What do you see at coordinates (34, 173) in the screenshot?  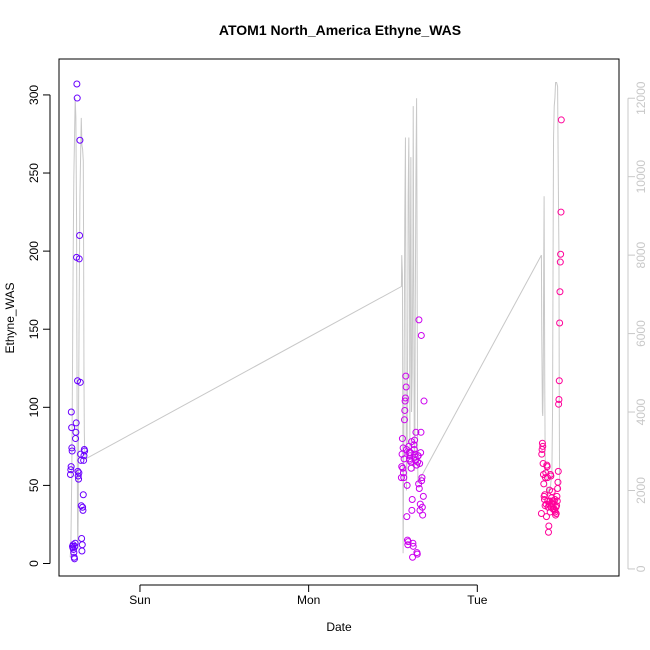 I see `y-tick-label: 250` at bounding box center [34, 173].